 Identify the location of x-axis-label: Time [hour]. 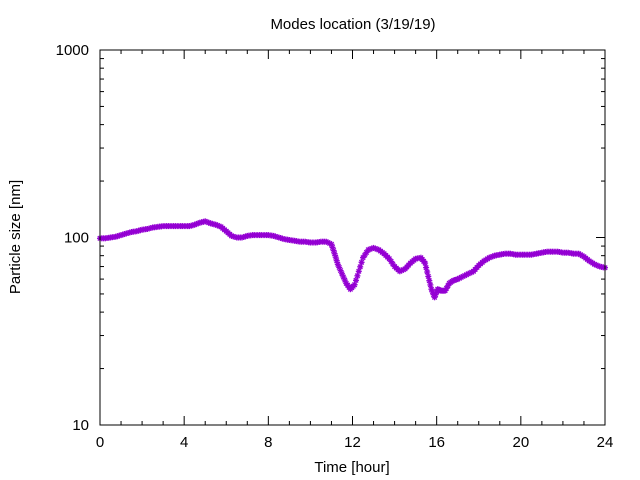
(351, 467).